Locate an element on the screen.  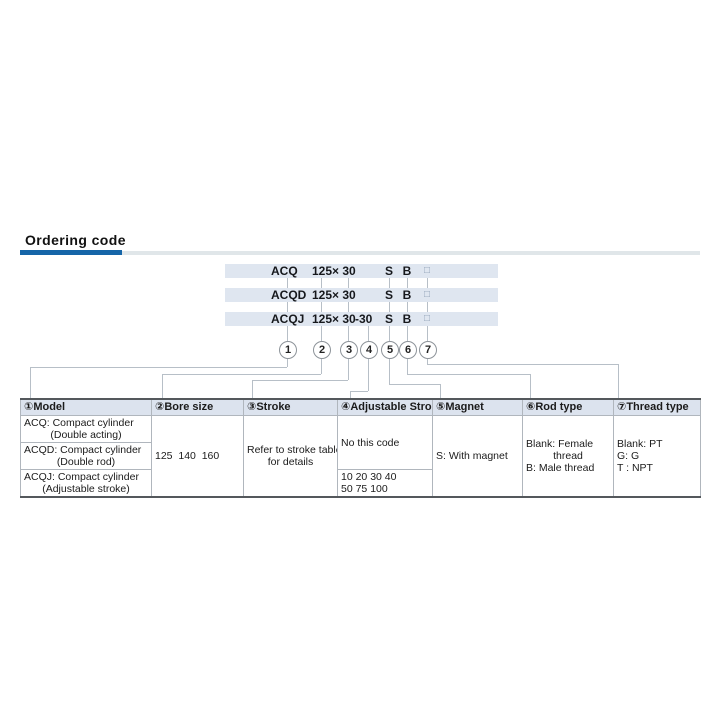
table-row: ACQD: Compact cylinder (Double rod) is located at coordinates (360, 456).